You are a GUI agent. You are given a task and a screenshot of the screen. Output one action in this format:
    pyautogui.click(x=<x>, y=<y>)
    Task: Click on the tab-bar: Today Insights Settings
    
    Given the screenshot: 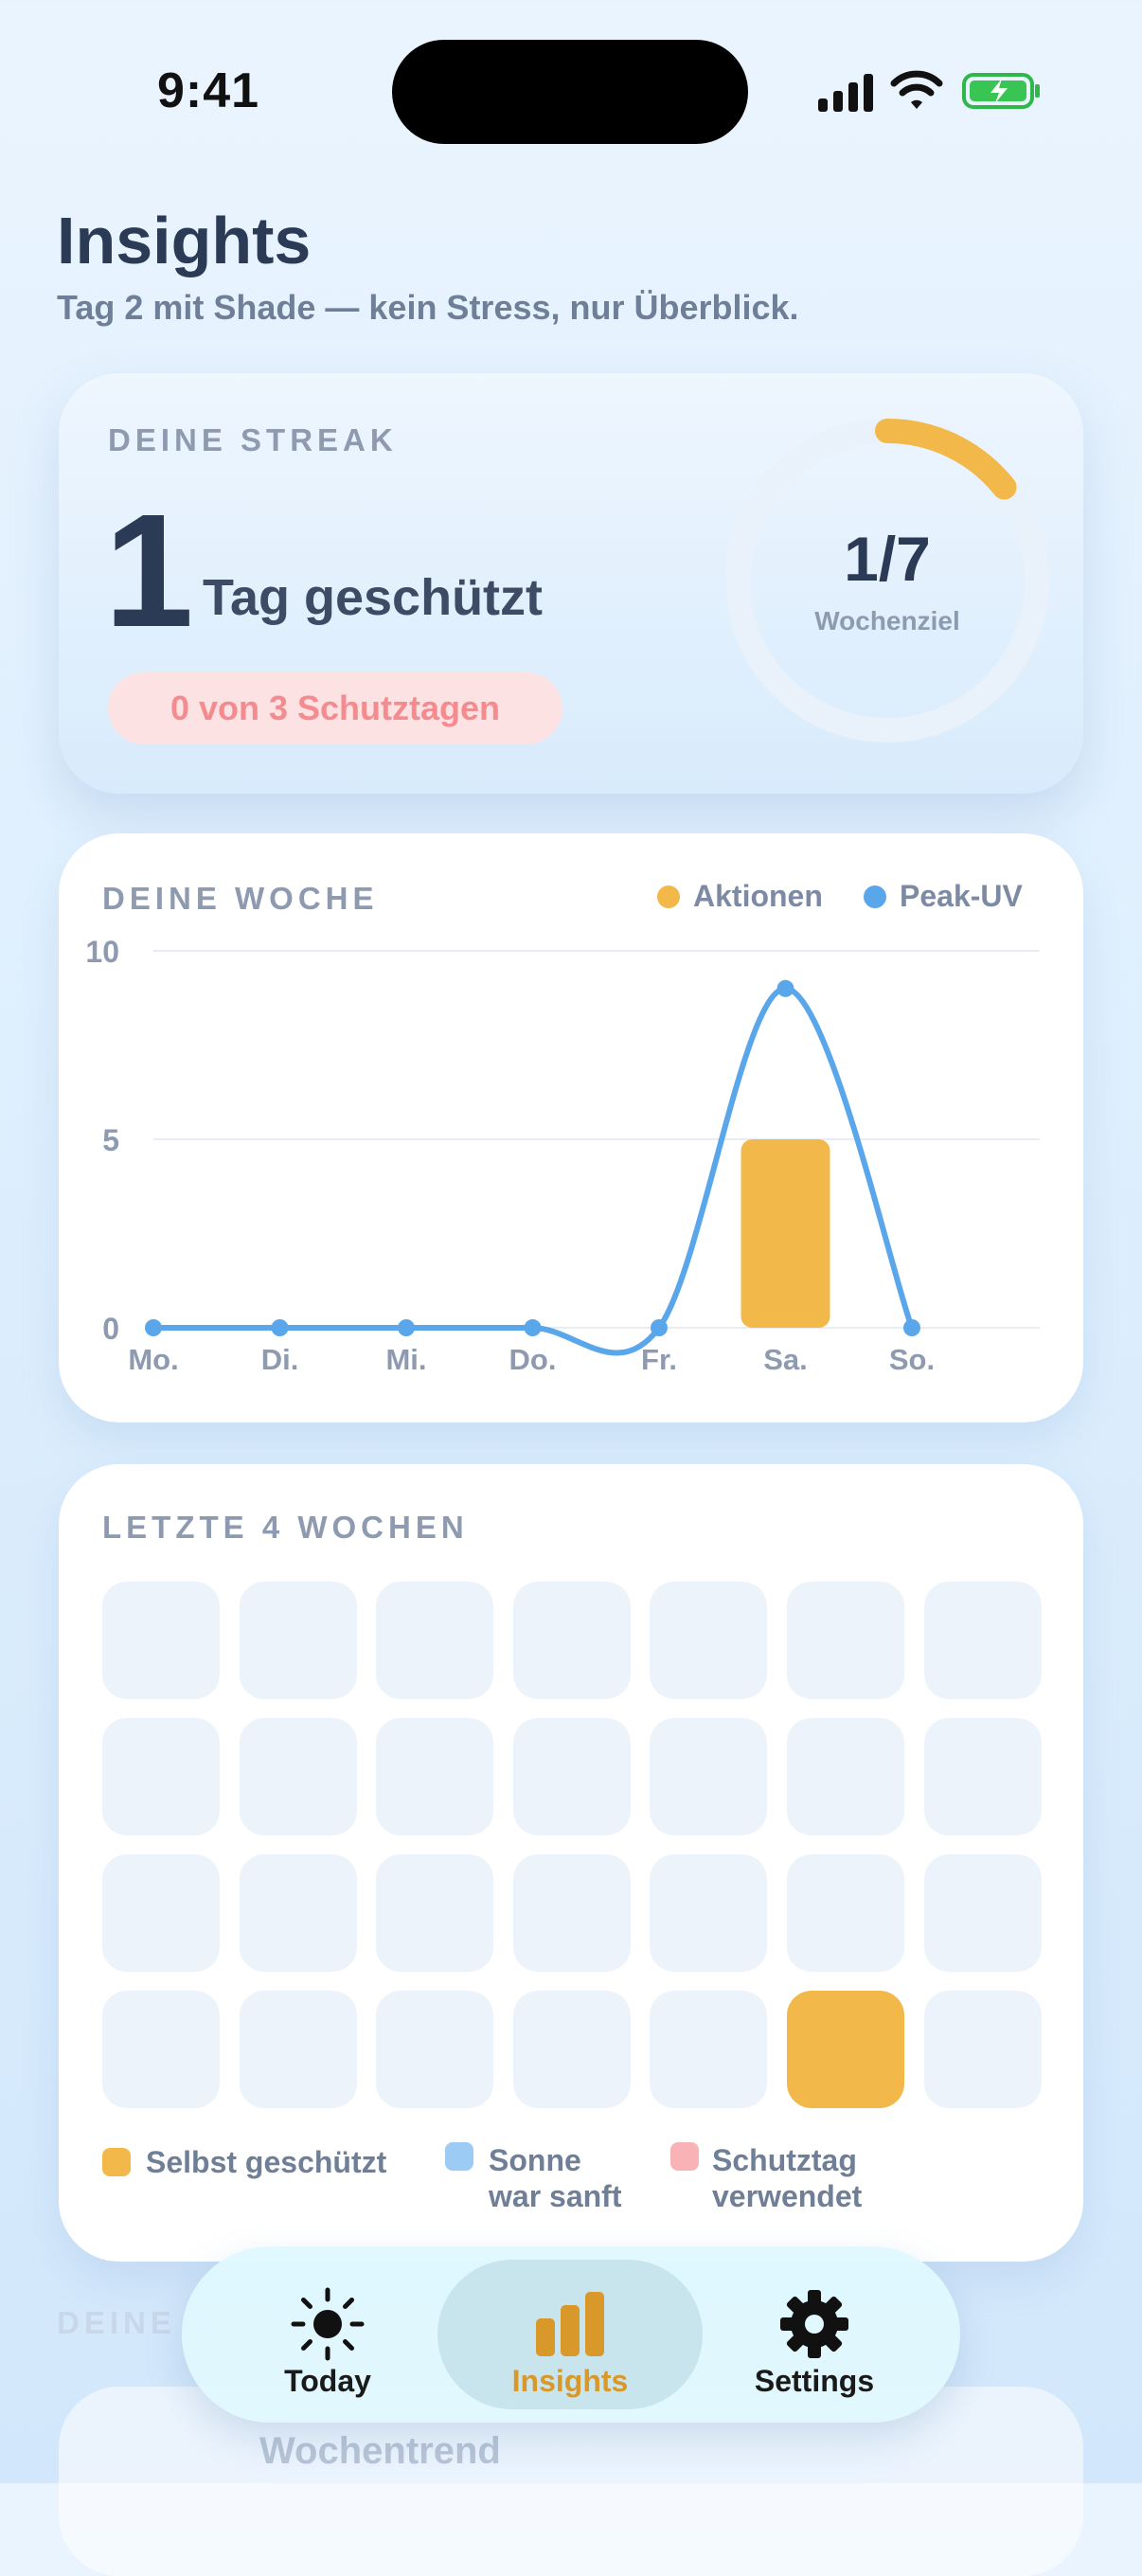 What is the action you would take?
    pyautogui.click(x=571, y=2334)
    